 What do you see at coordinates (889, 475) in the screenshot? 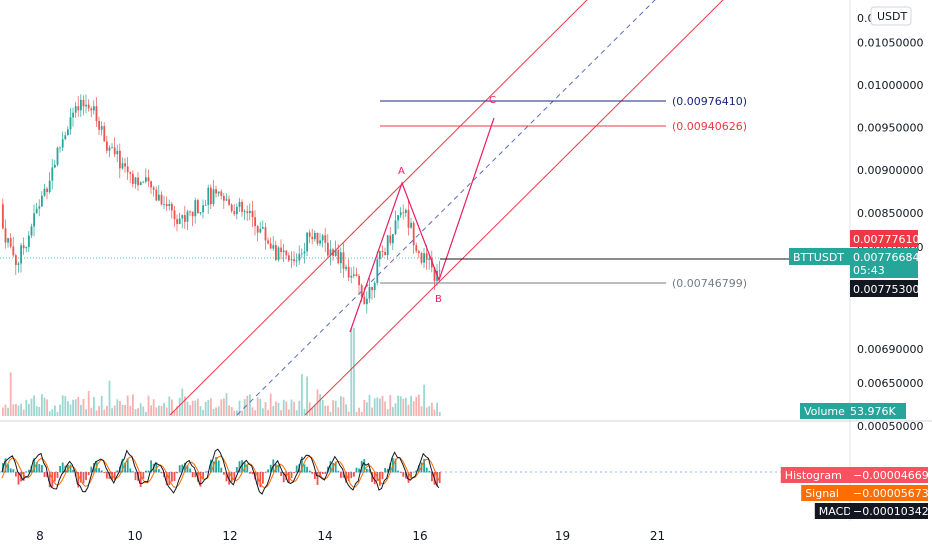
I see `indicator-tag-value-box` at bounding box center [889, 475].